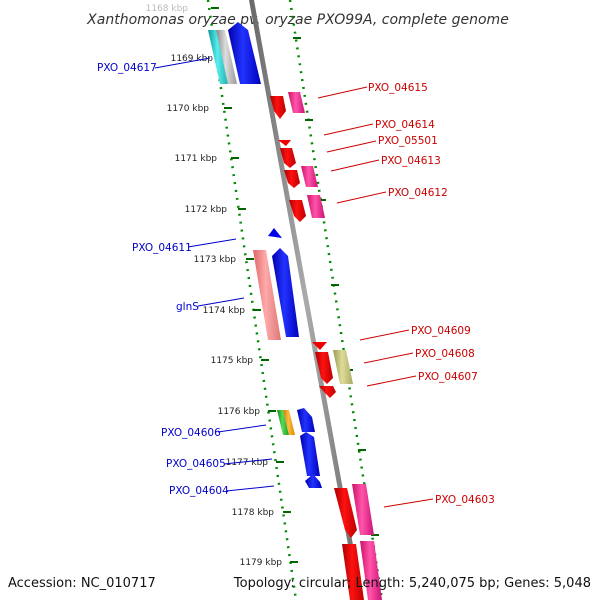 The height and width of the screenshot is (600, 600). I want to click on tick-label: 1175 kbp, so click(232, 361).